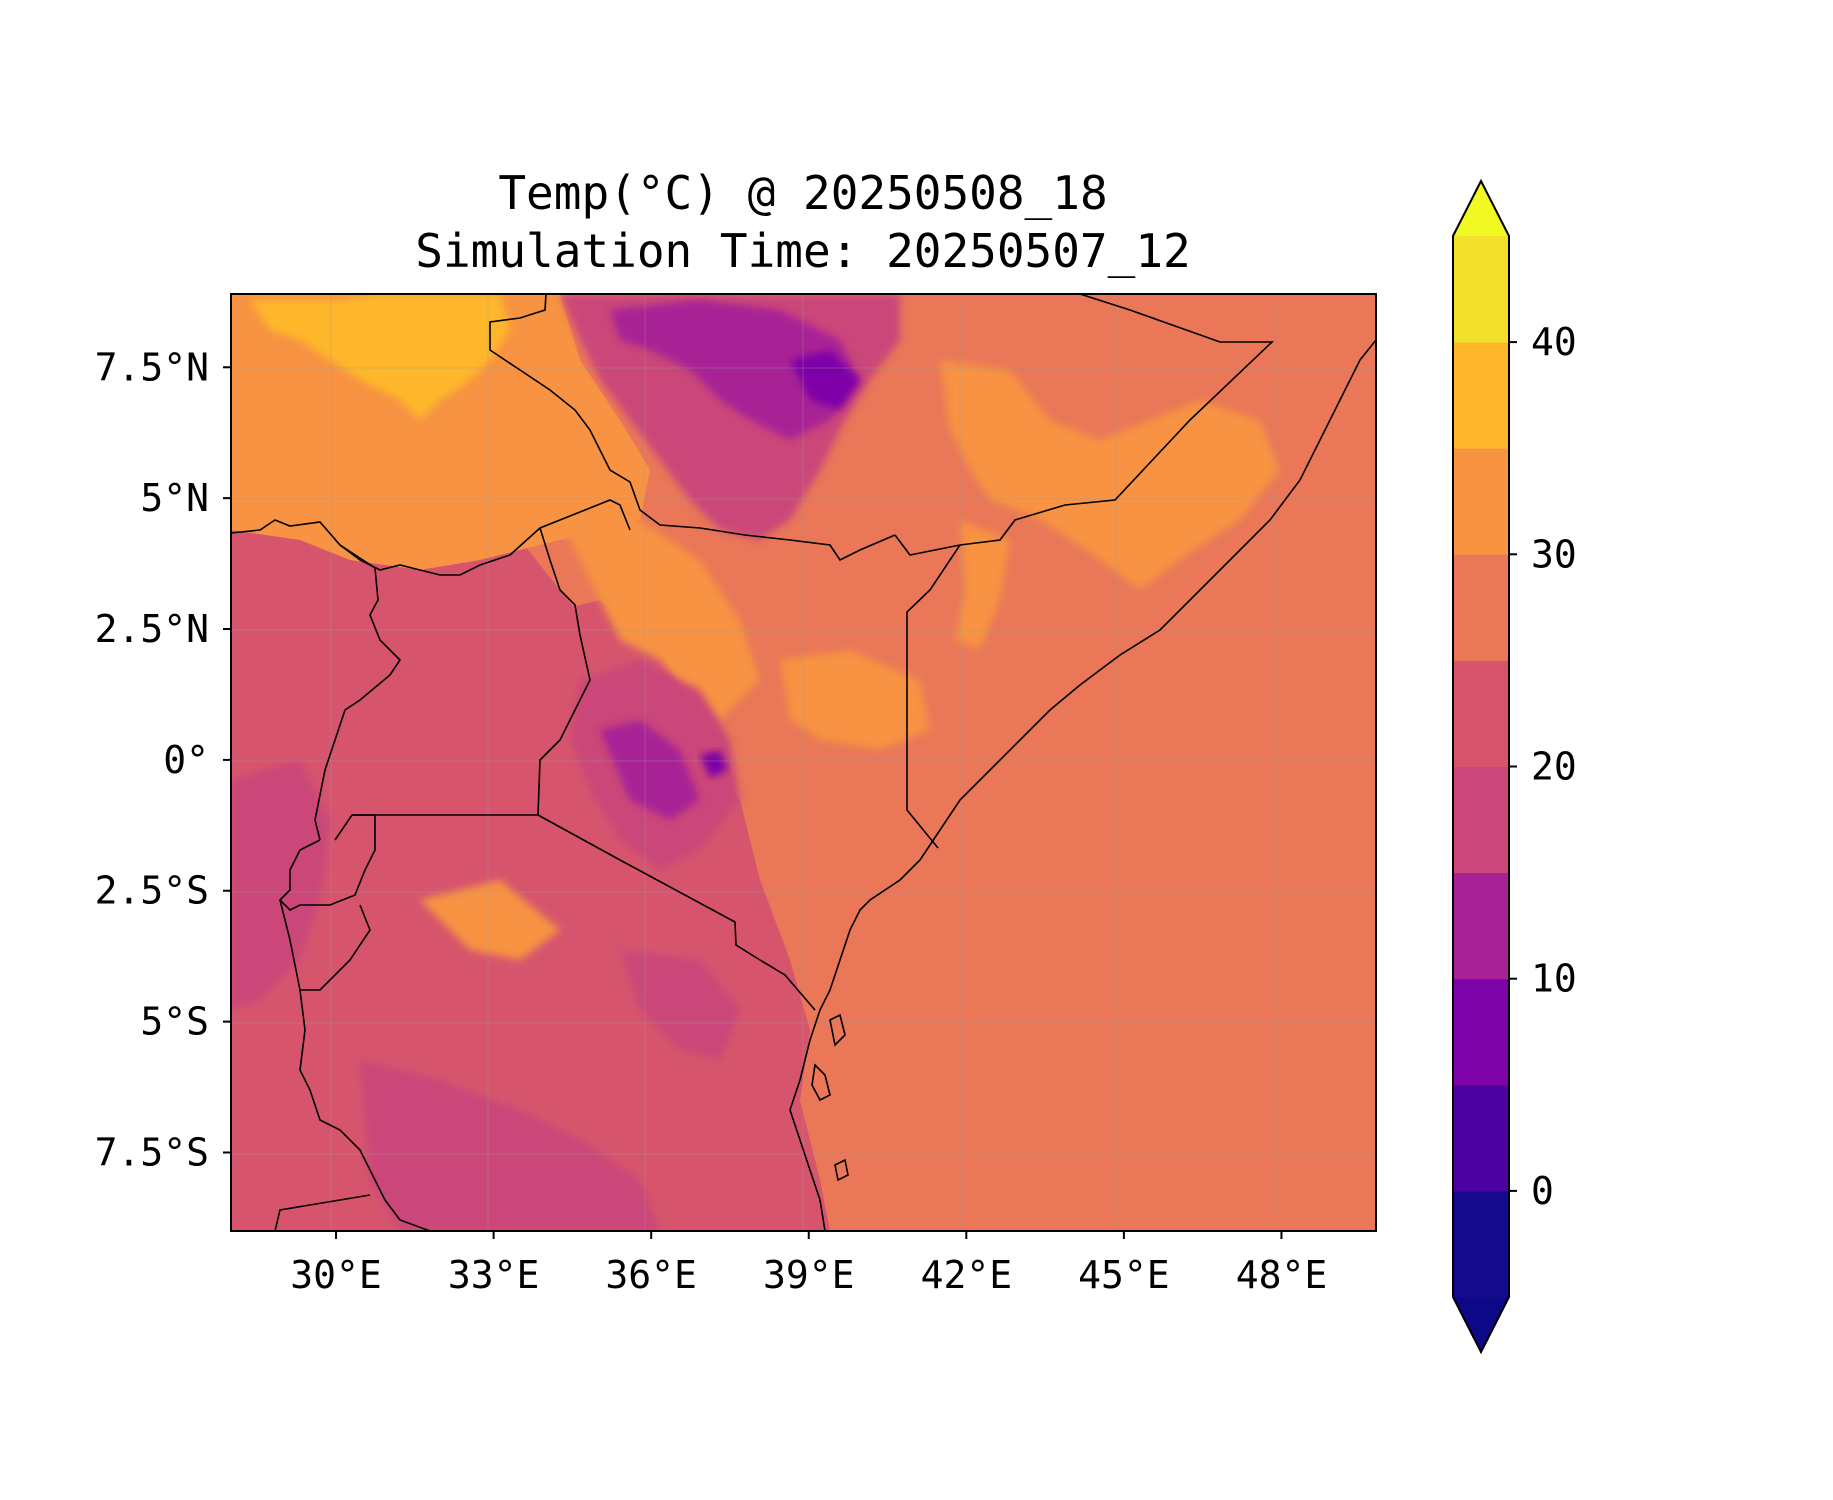 This screenshot has height=1500, width=1833. I want to click on y-tick-label: 5°S, so click(174, 1022).